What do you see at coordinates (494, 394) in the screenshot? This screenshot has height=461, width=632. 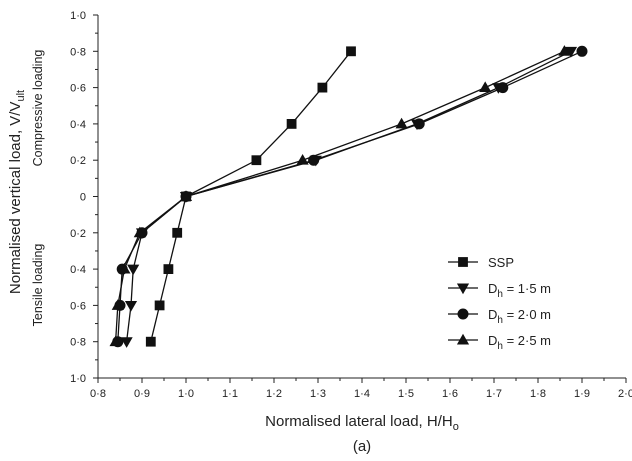 I see `x-tick-label: 1·7` at bounding box center [494, 394].